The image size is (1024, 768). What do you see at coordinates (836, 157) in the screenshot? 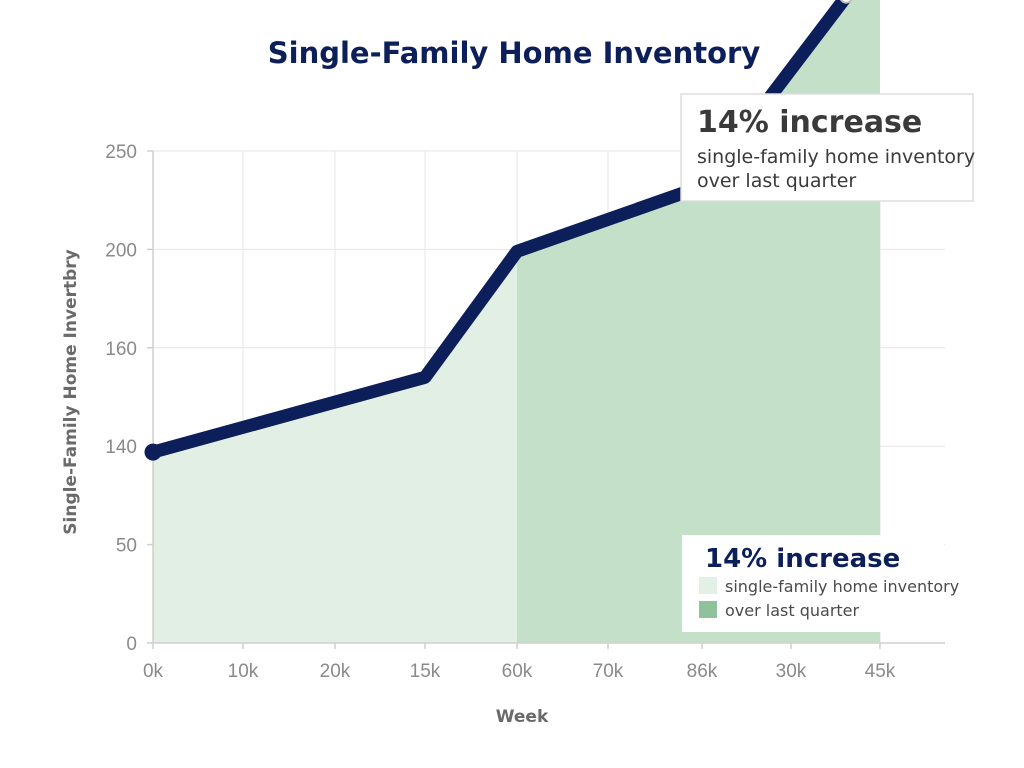
I see `annotation-line-1: single-family home inventory` at bounding box center [836, 157].